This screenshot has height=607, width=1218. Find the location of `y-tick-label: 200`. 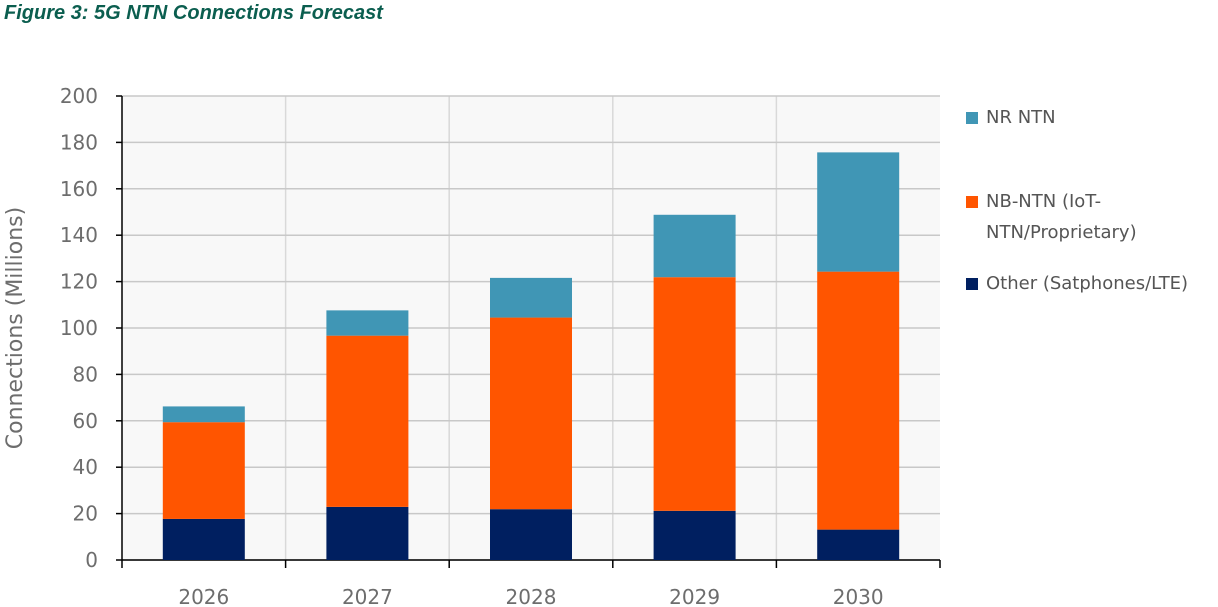

y-tick-label: 200 is located at coordinates (79, 96).